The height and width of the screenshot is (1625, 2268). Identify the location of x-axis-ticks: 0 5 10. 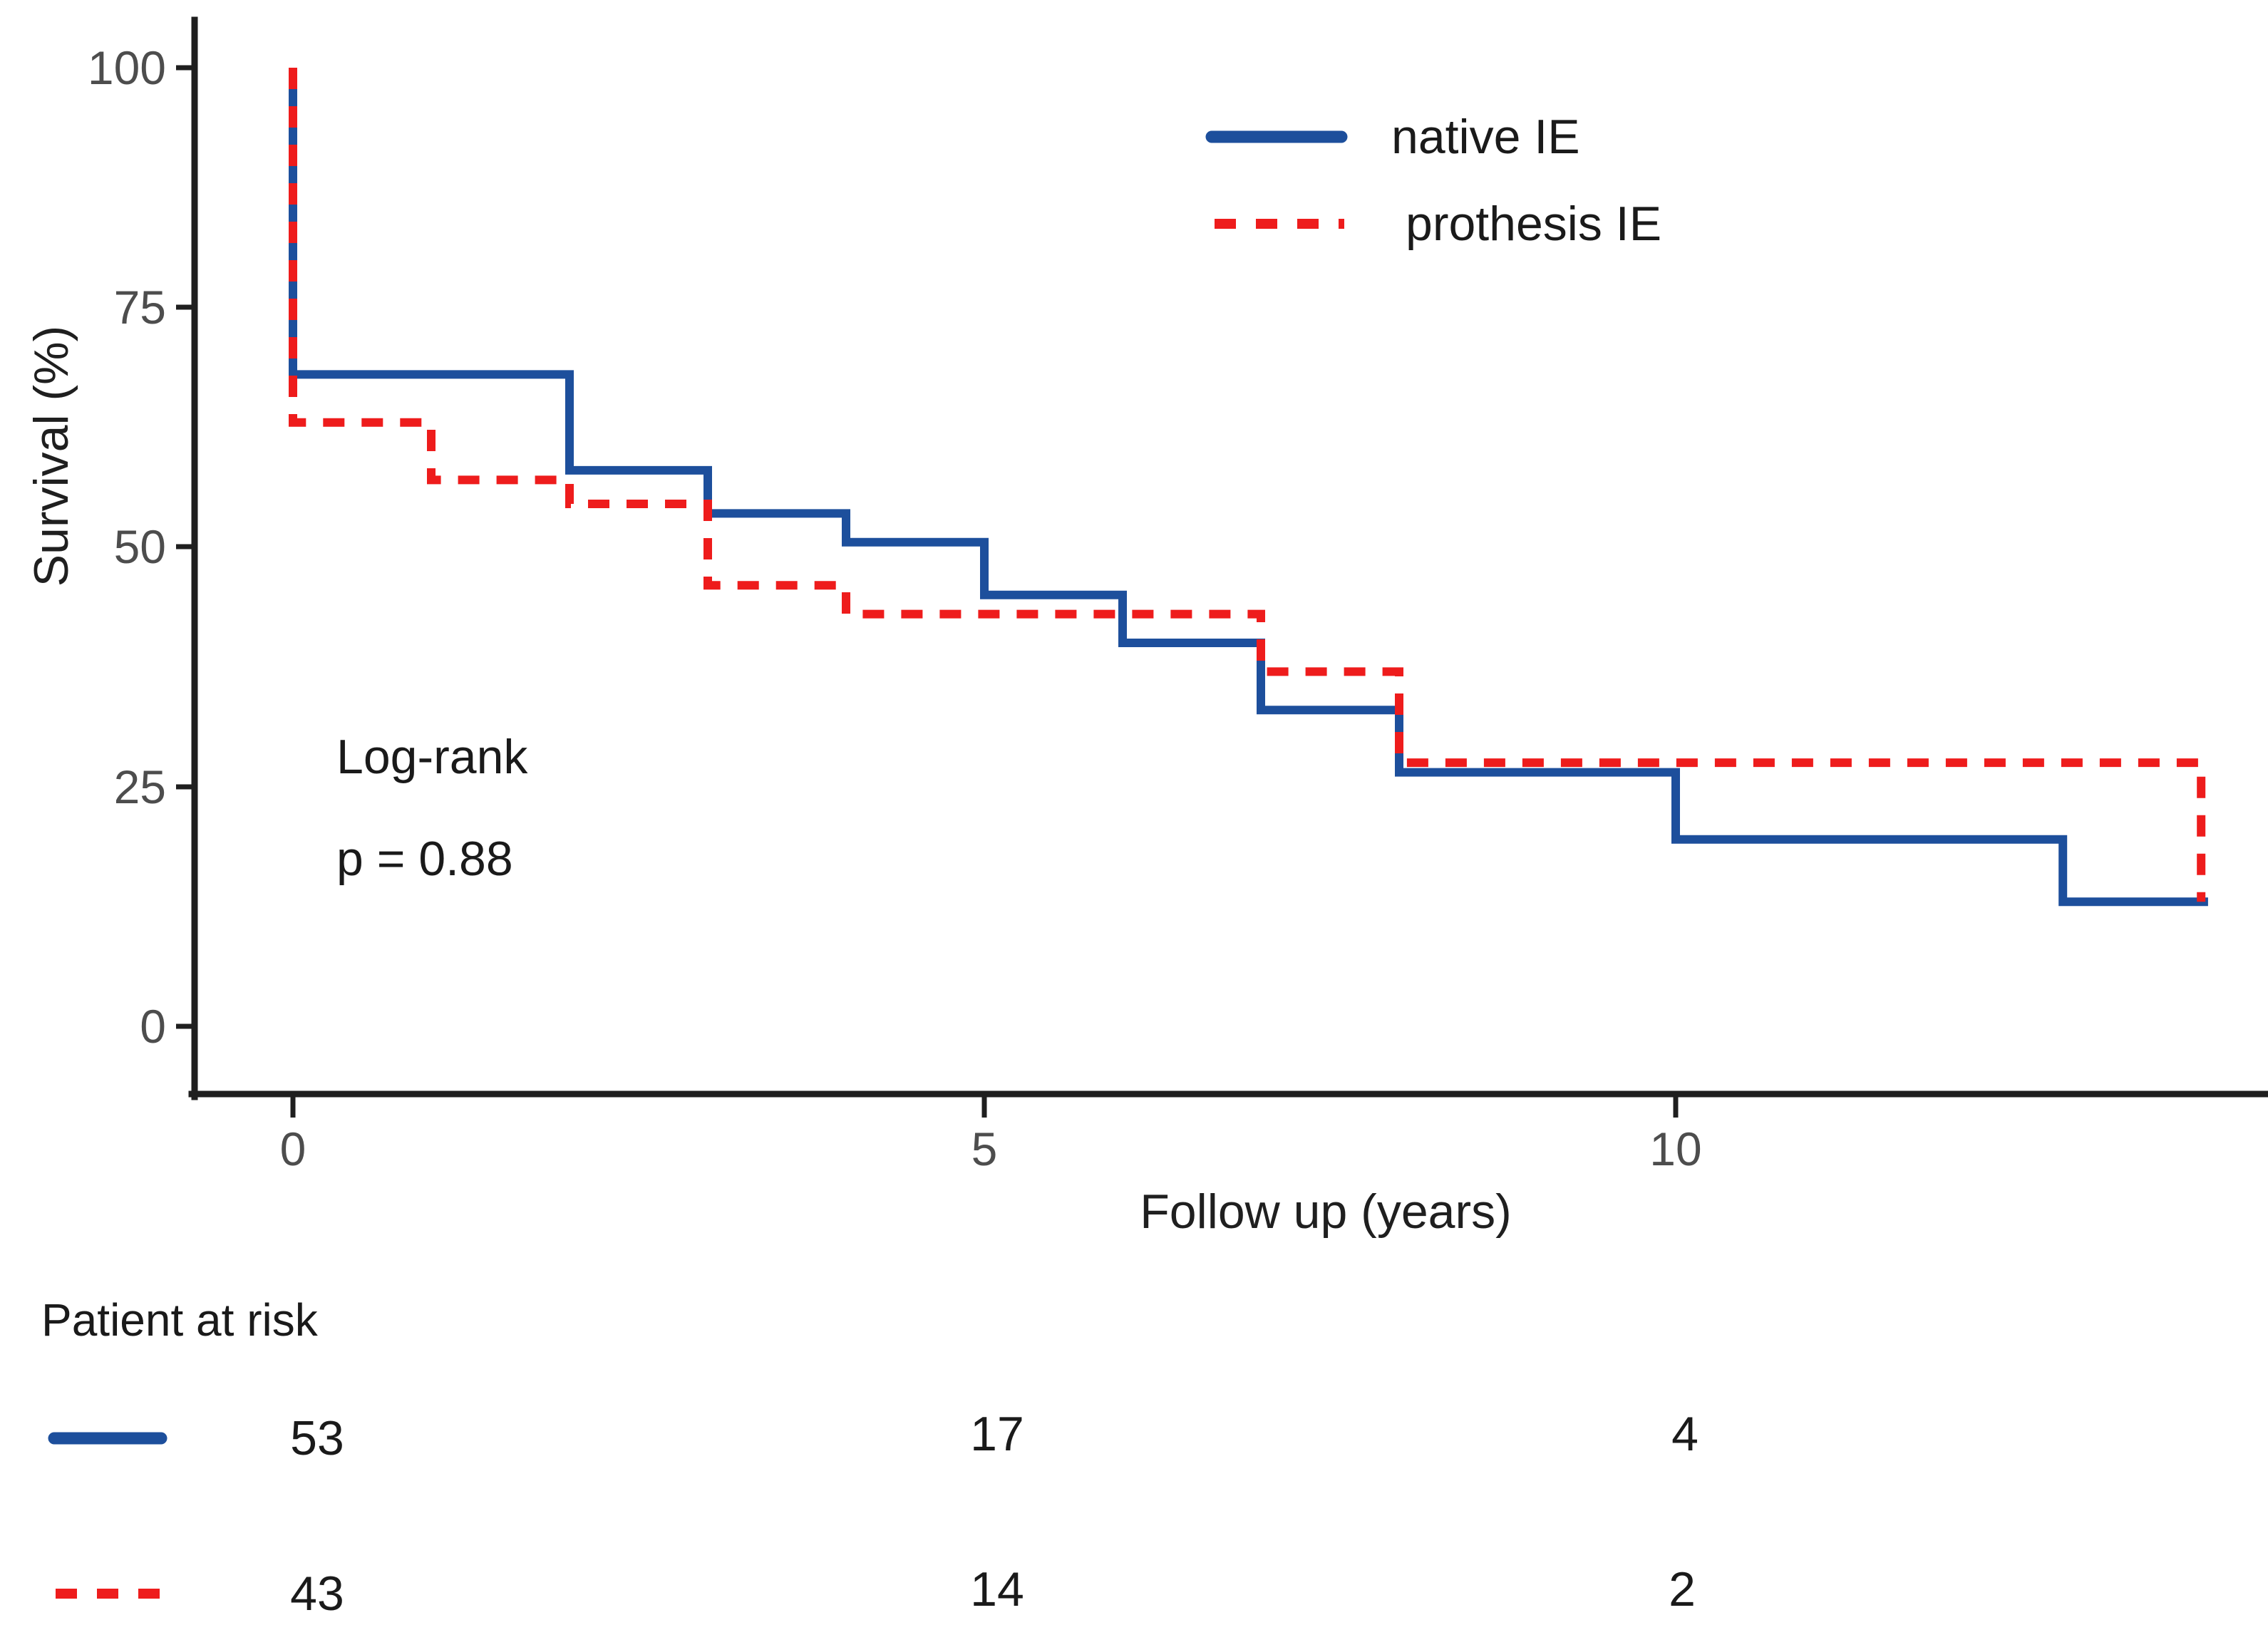
(991, 1135).